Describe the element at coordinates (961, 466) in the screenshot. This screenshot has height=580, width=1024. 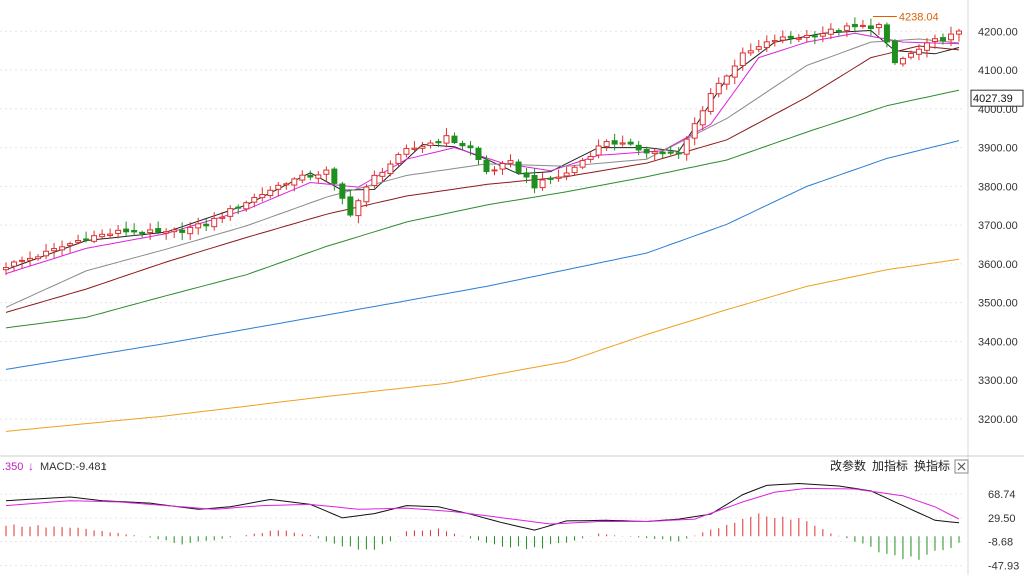
I see `close-icon` at that location.